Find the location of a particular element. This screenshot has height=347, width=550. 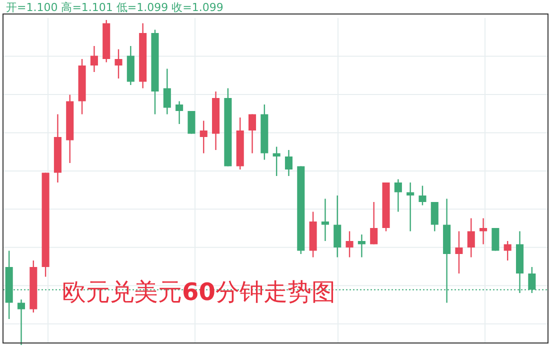

text: 欧元兑美元60分钟走势图 is located at coordinates (199, 292).